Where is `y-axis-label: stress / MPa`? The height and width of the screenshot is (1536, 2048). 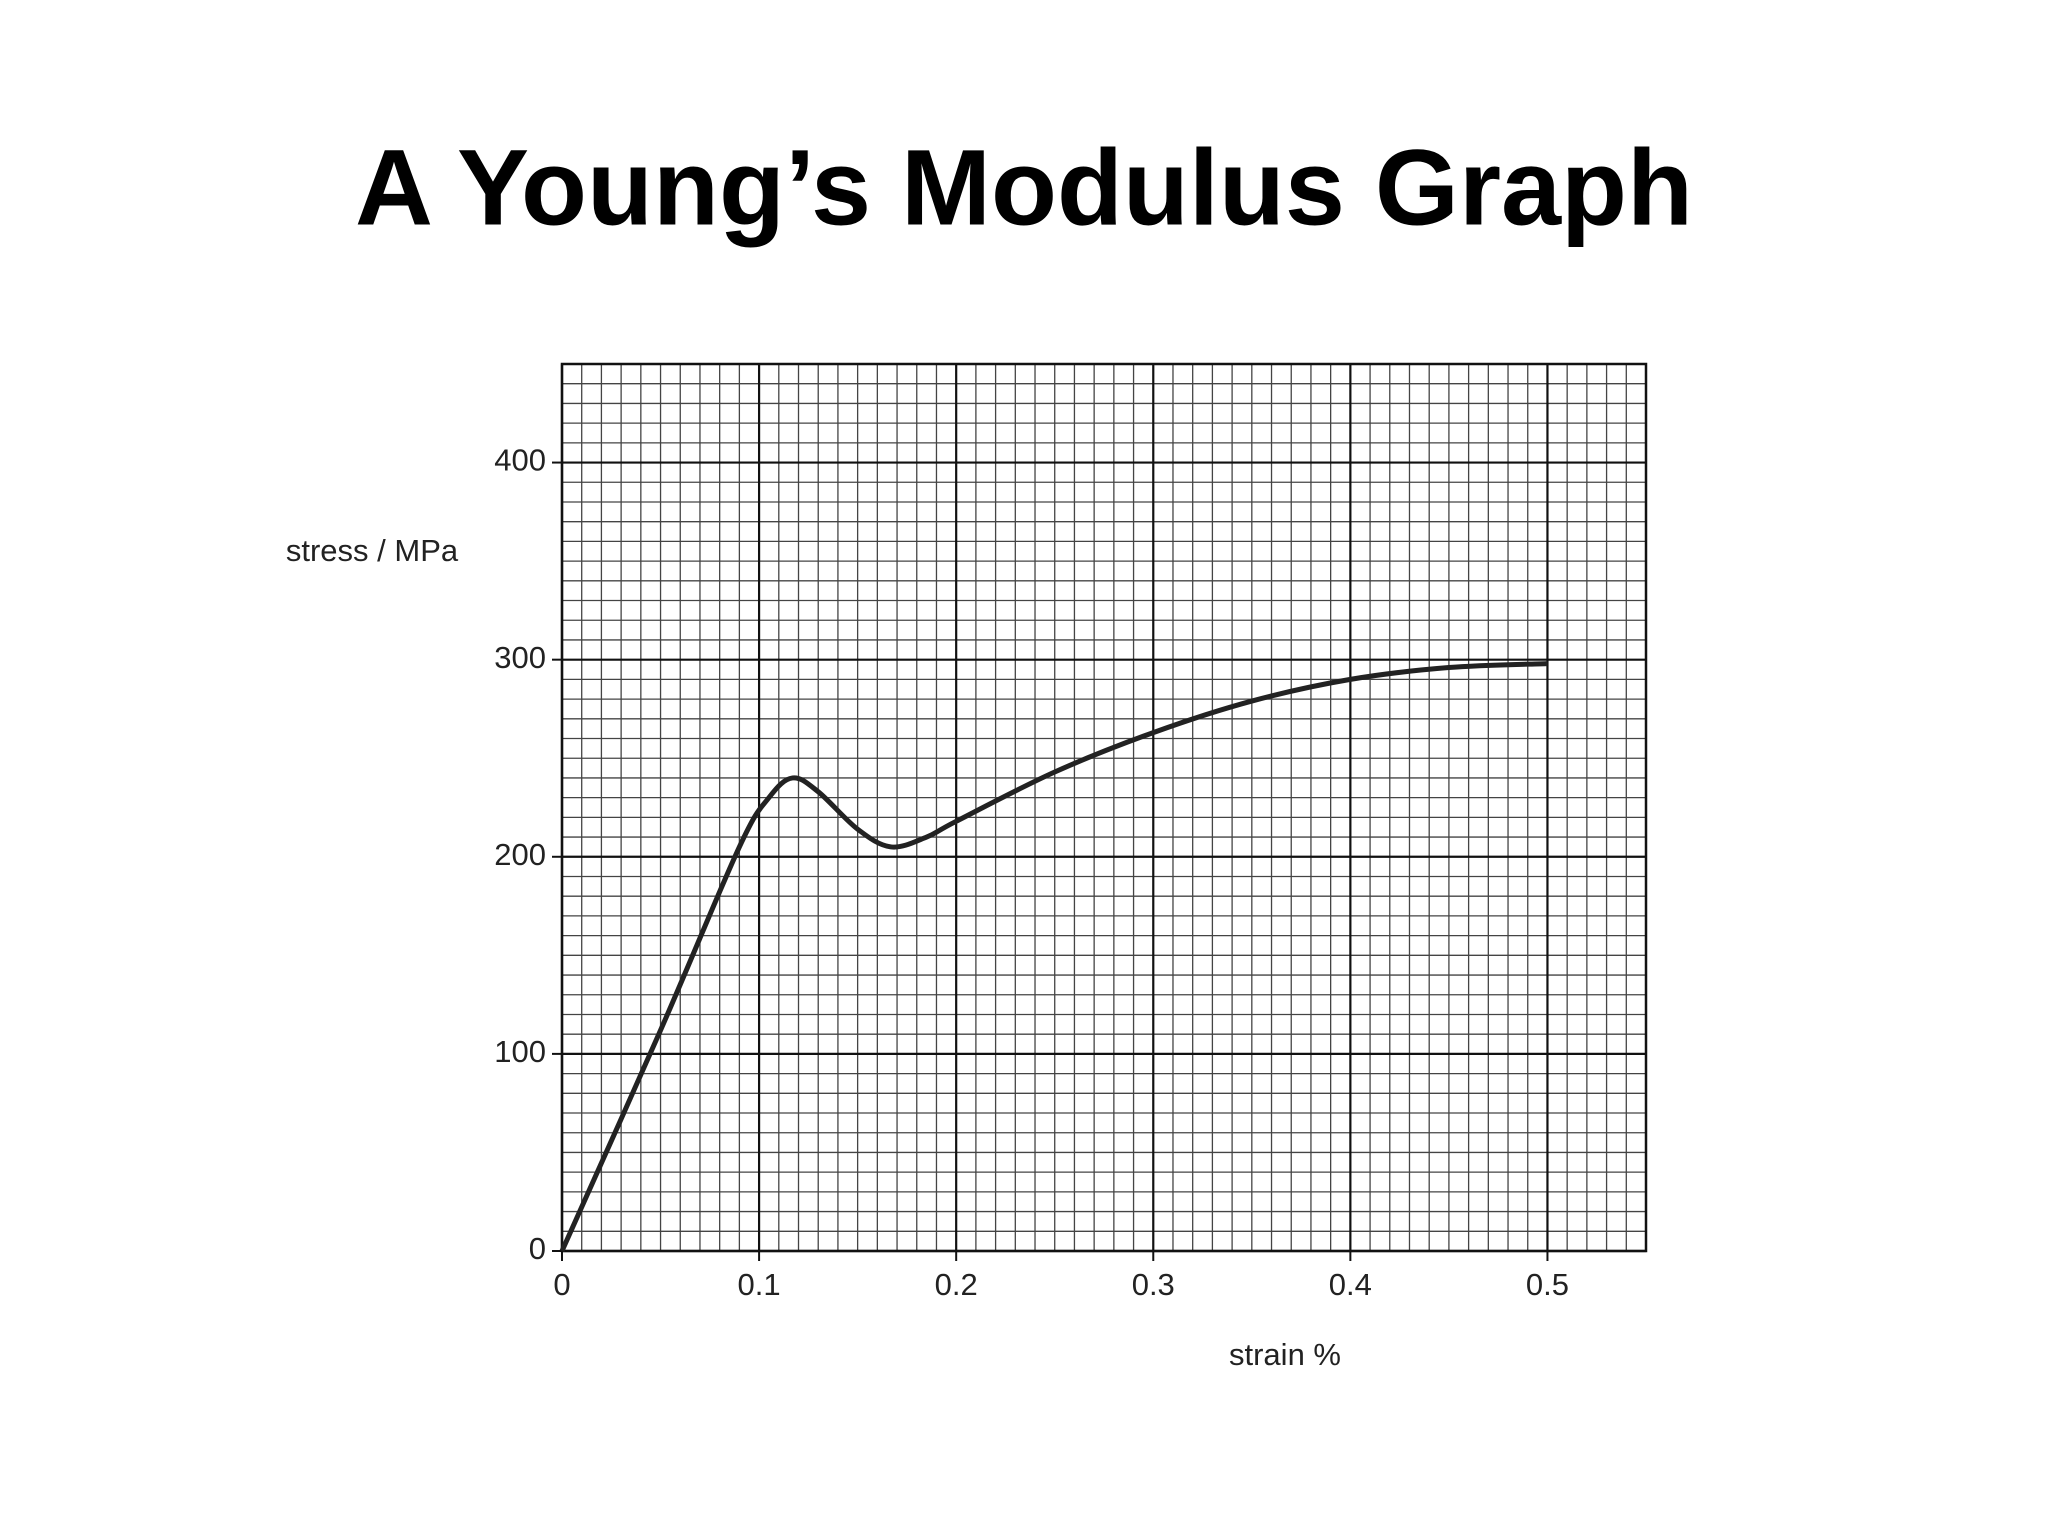
y-axis-label: stress / MPa is located at coordinates (372, 550).